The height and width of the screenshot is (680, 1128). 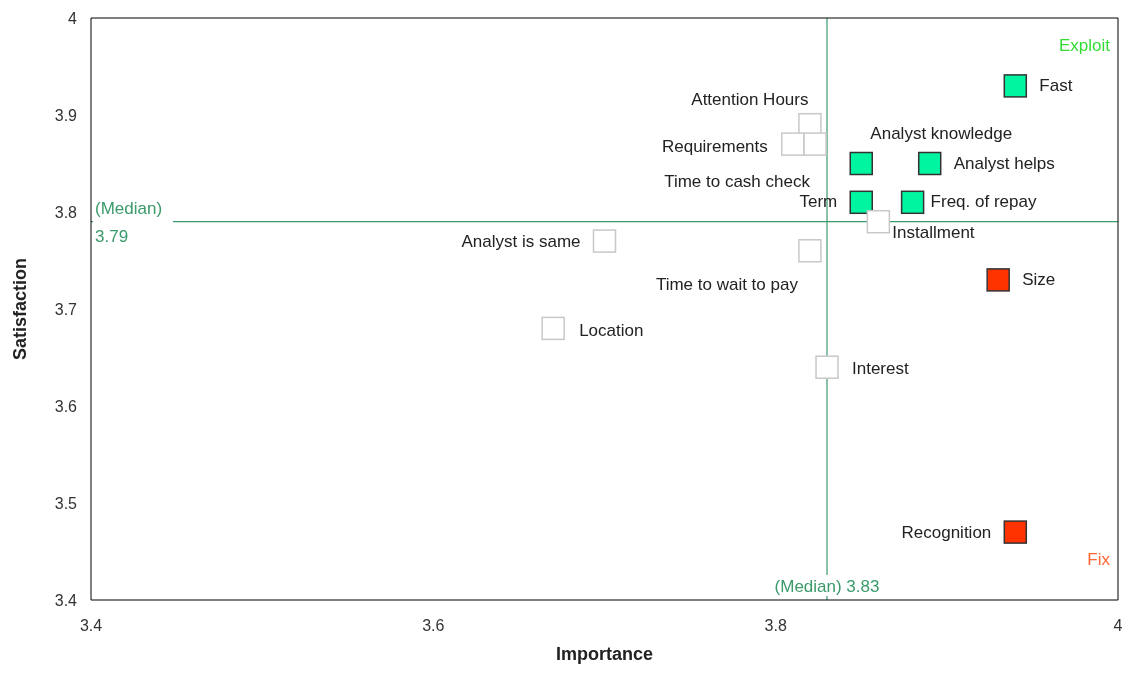 I want to click on y-tick-label: 3.9, so click(x=66, y=115).